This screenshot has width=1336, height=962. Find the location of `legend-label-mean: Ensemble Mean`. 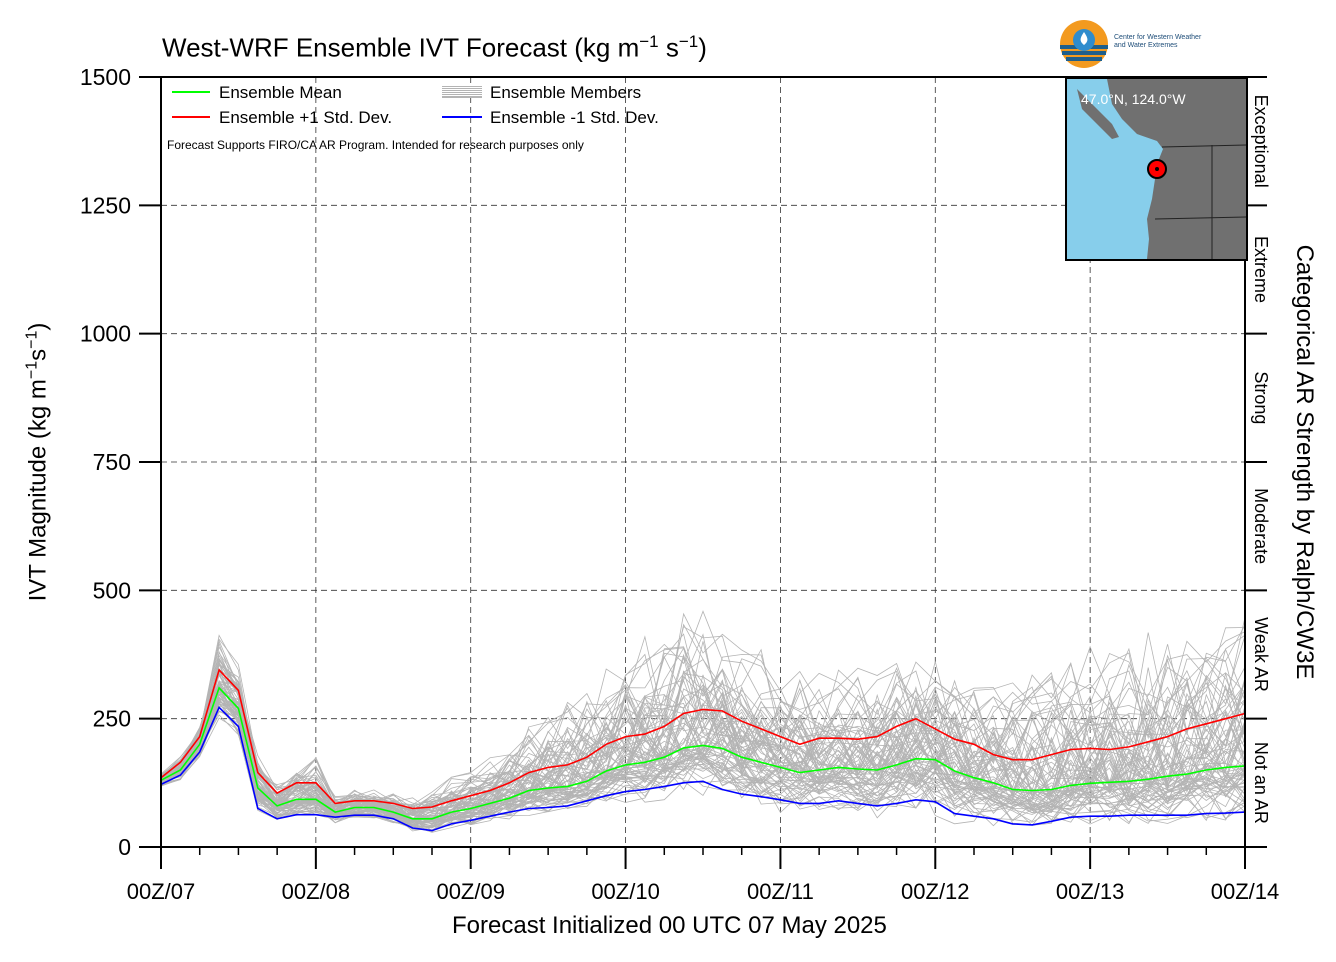

legend-label-mean: Ensemble Mean is located at coordinates (280, 92).